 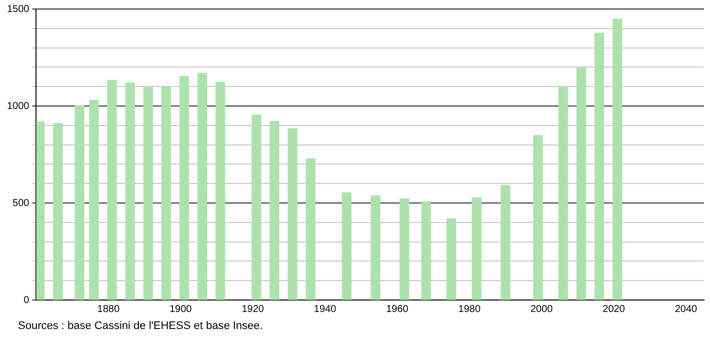 I want to click on x-tick-label: 1960, so click(x=397, y=309).